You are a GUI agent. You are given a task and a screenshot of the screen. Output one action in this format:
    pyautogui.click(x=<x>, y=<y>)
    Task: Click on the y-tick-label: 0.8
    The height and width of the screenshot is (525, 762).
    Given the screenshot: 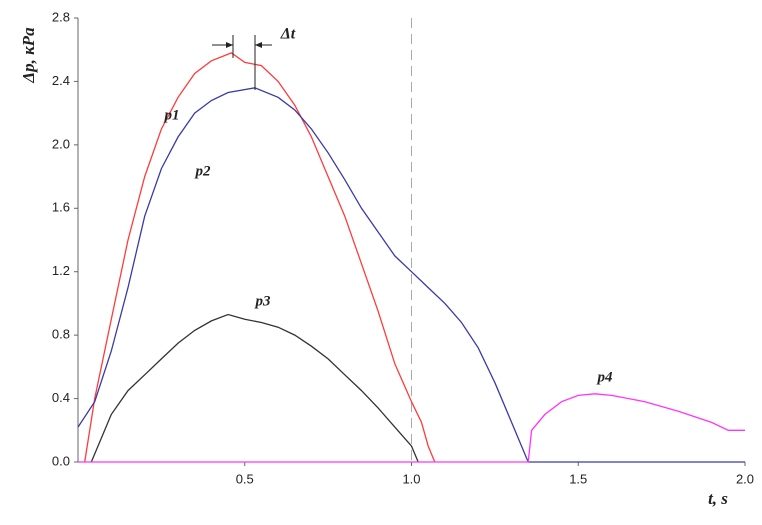 What is the action you would take?
    pyautogui.click(x=61, y=334)
    